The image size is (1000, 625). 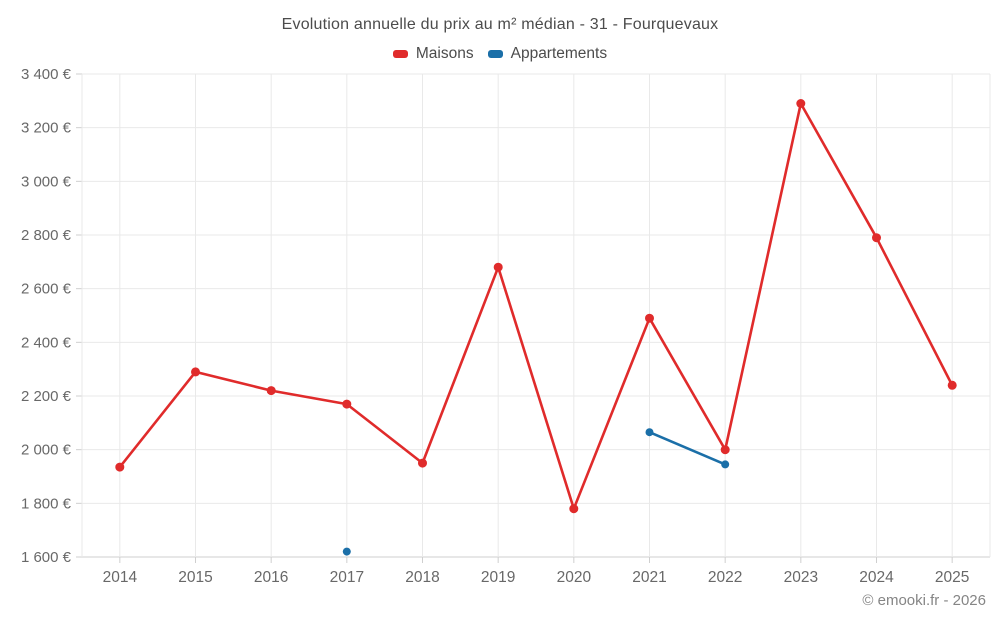 What do you see at coordinates (46, 450) in the screenshot?
I see `y-axis-tick-label: 2 000 €` at bounding box center [46, 450].